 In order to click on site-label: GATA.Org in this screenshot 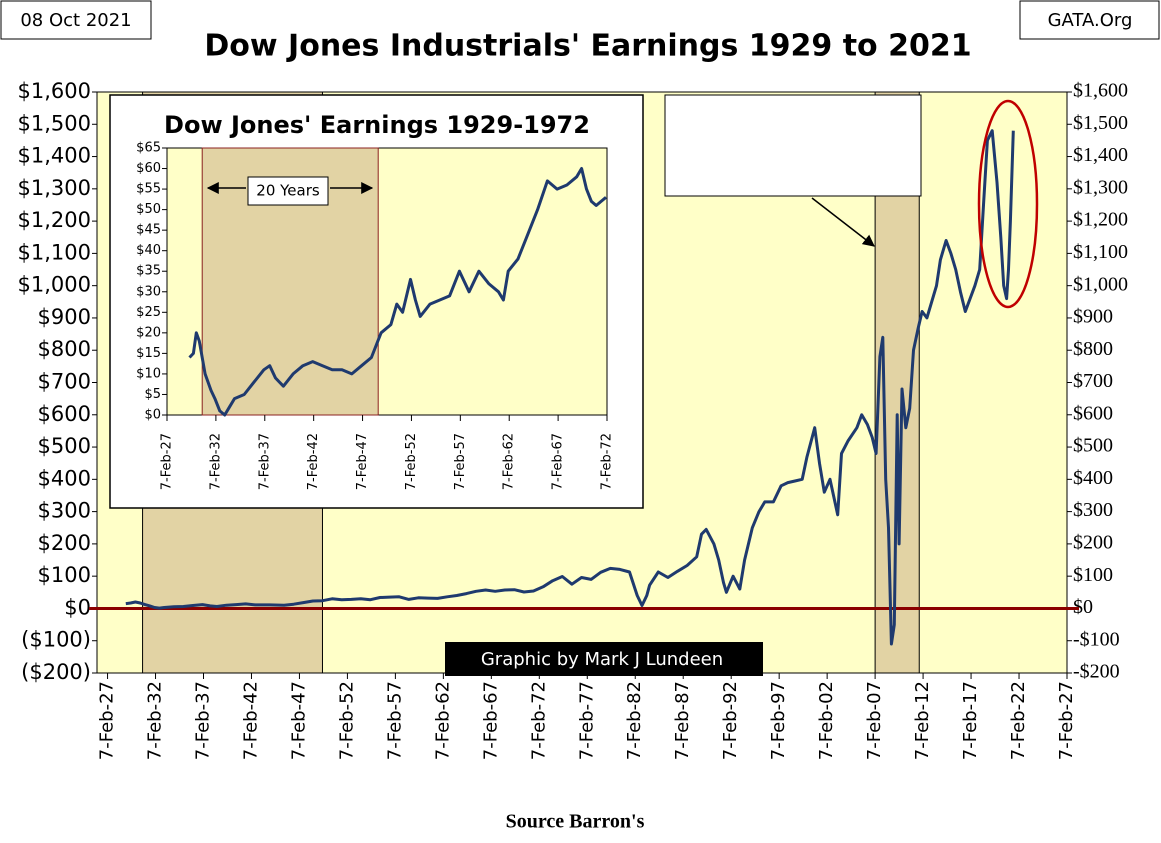, I will do `click(1090, 20)`.